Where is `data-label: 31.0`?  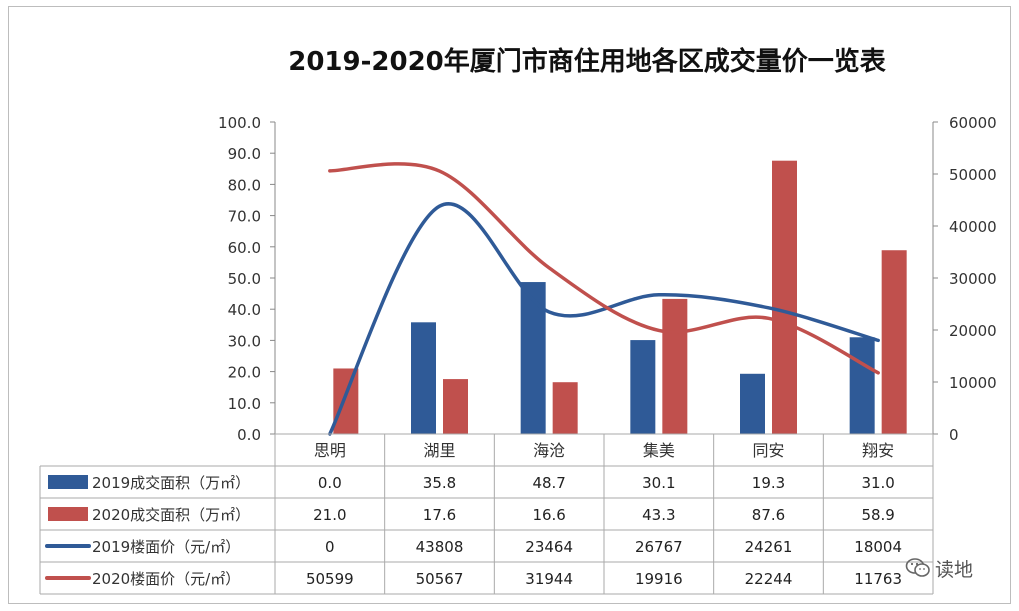
data-label: 31.0 is located at coordinates (877, 483).